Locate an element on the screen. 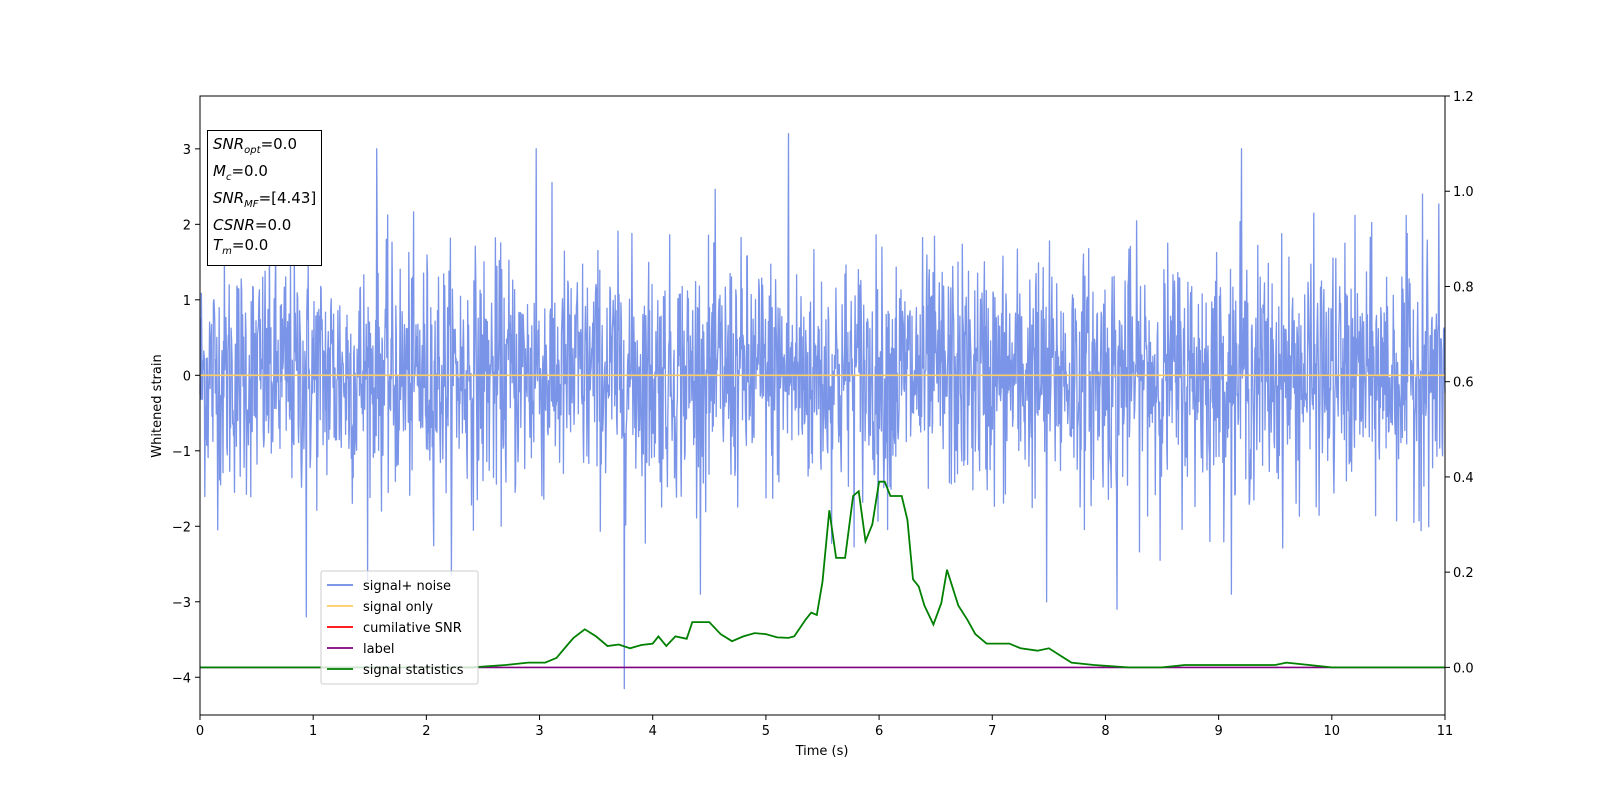 The image size is (1600, 804). info-mc: Mc=0.0 is located at coordinates (240, 172).